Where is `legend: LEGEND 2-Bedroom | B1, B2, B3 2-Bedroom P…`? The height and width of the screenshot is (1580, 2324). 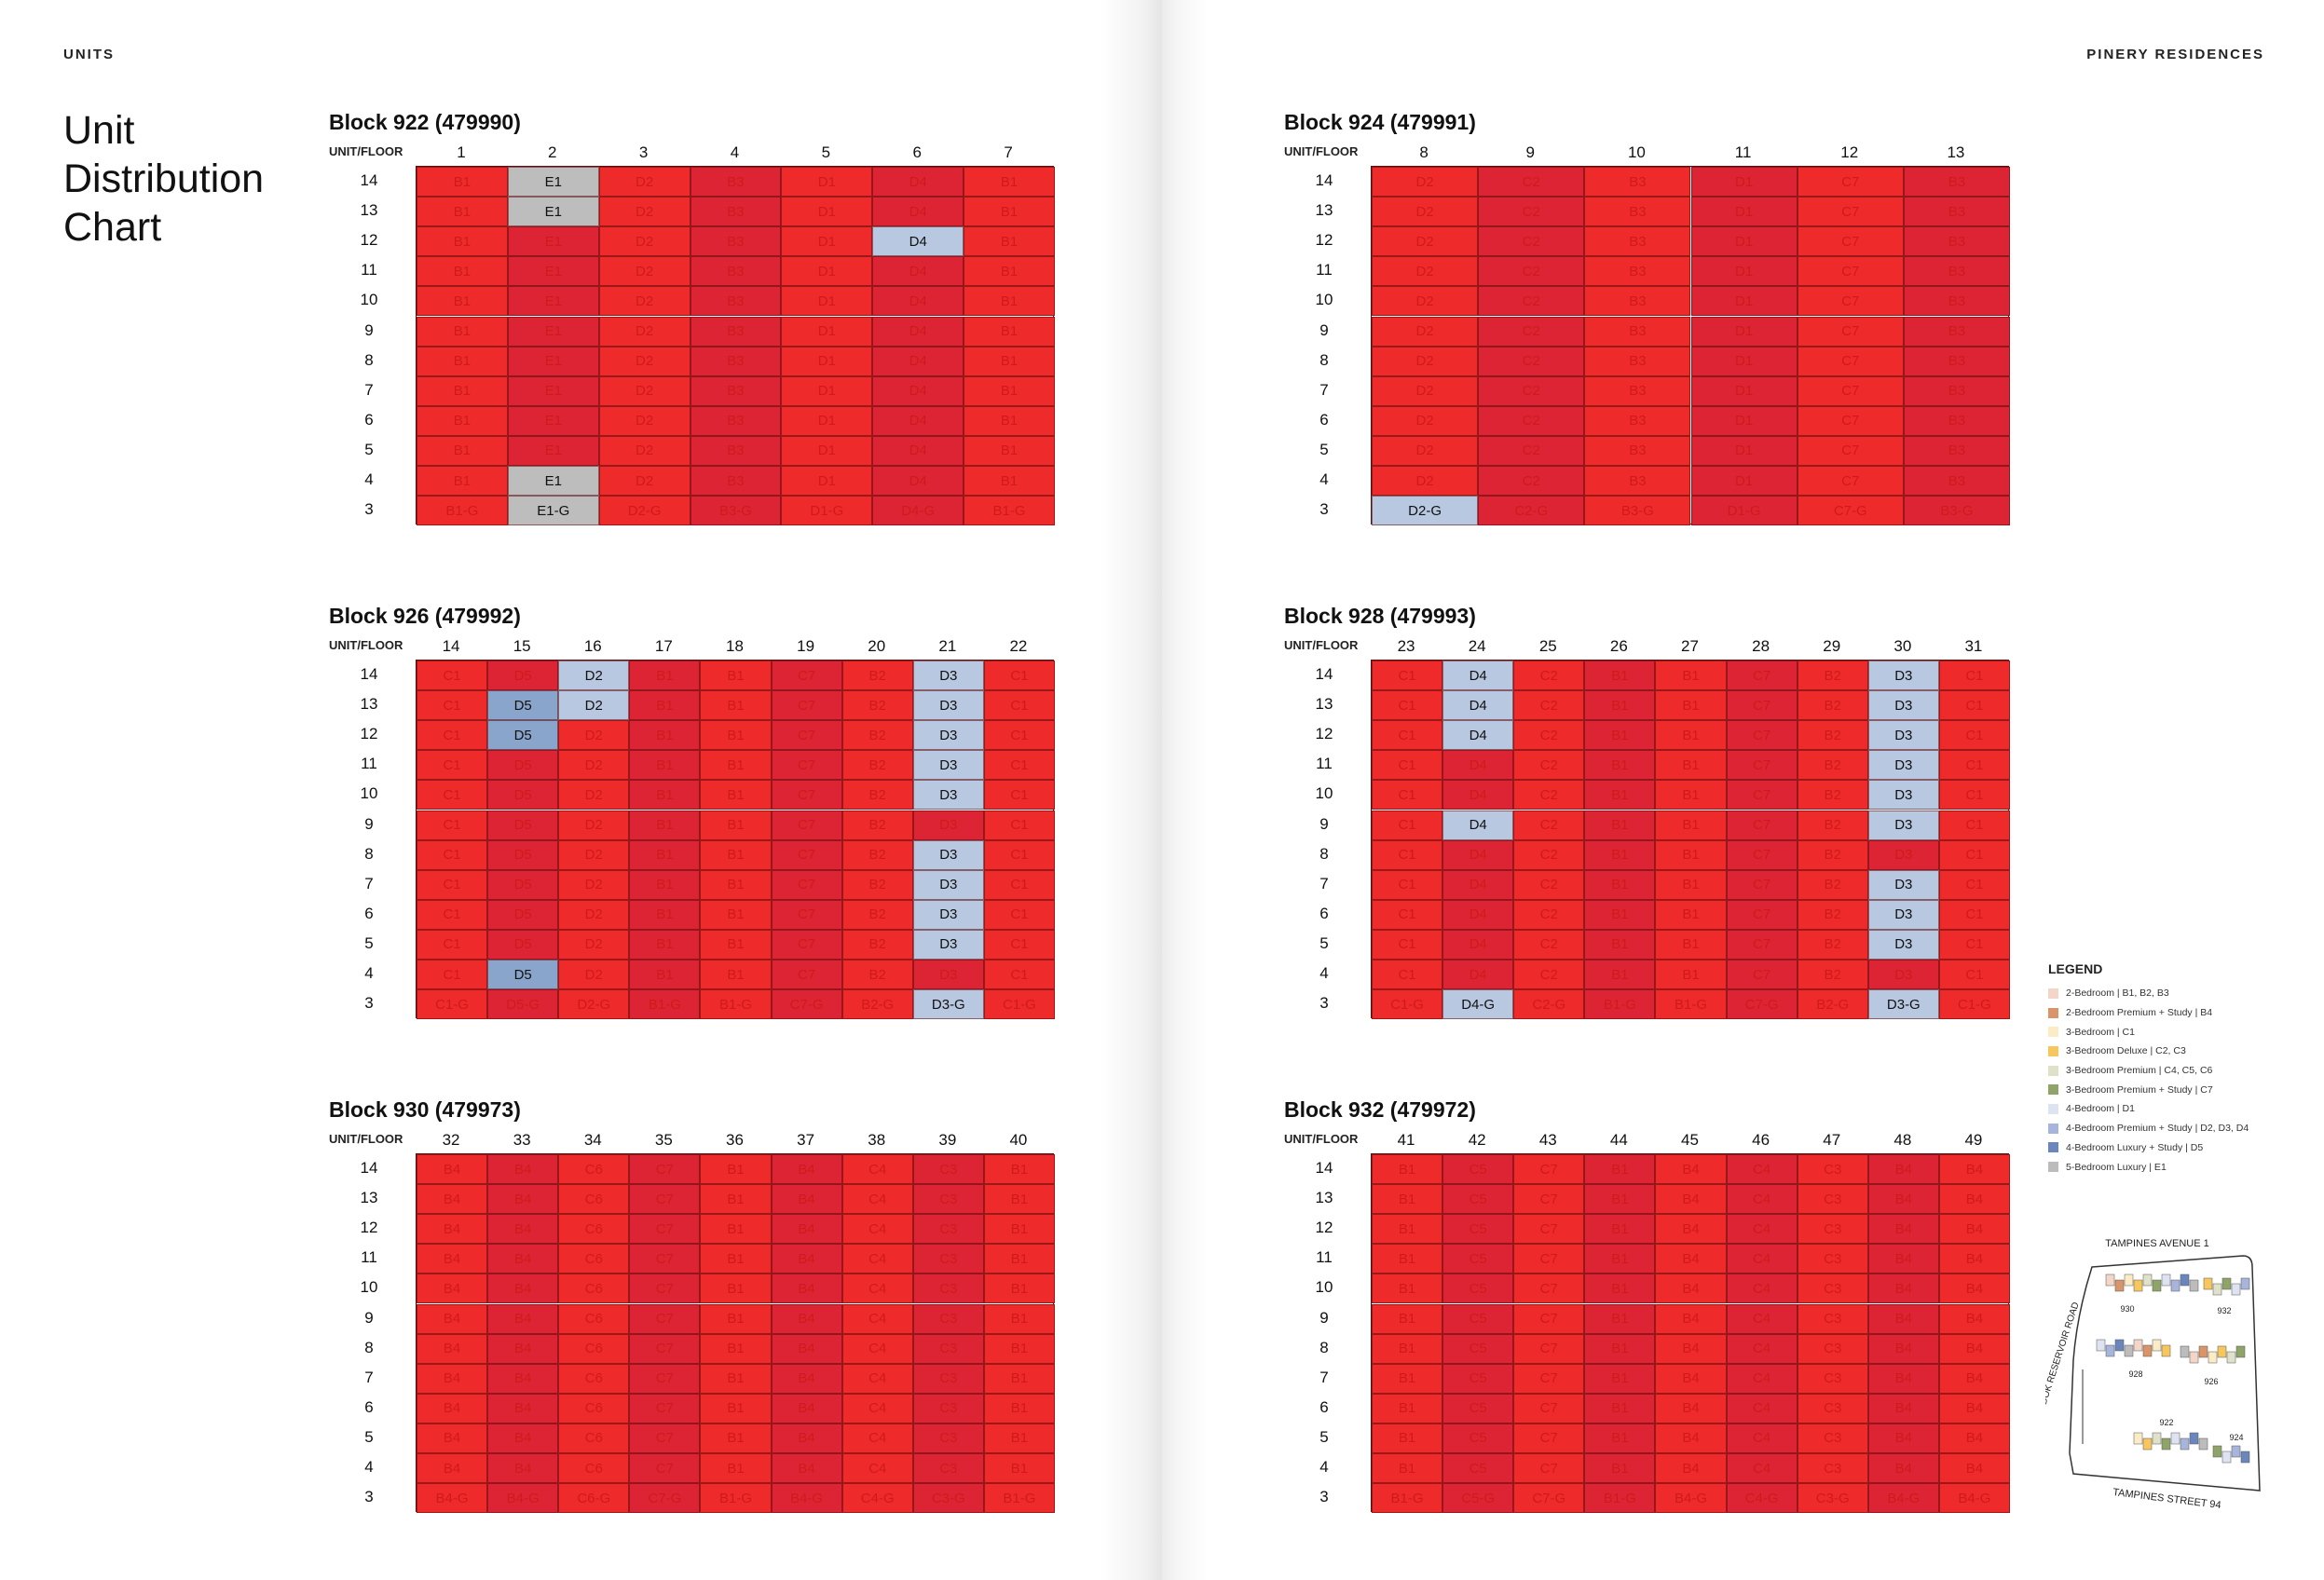 legend: LEGEND 2-Bedroom | B1, B2, B3 2-Bedroom P… is located at coordinates (2148, 1069).